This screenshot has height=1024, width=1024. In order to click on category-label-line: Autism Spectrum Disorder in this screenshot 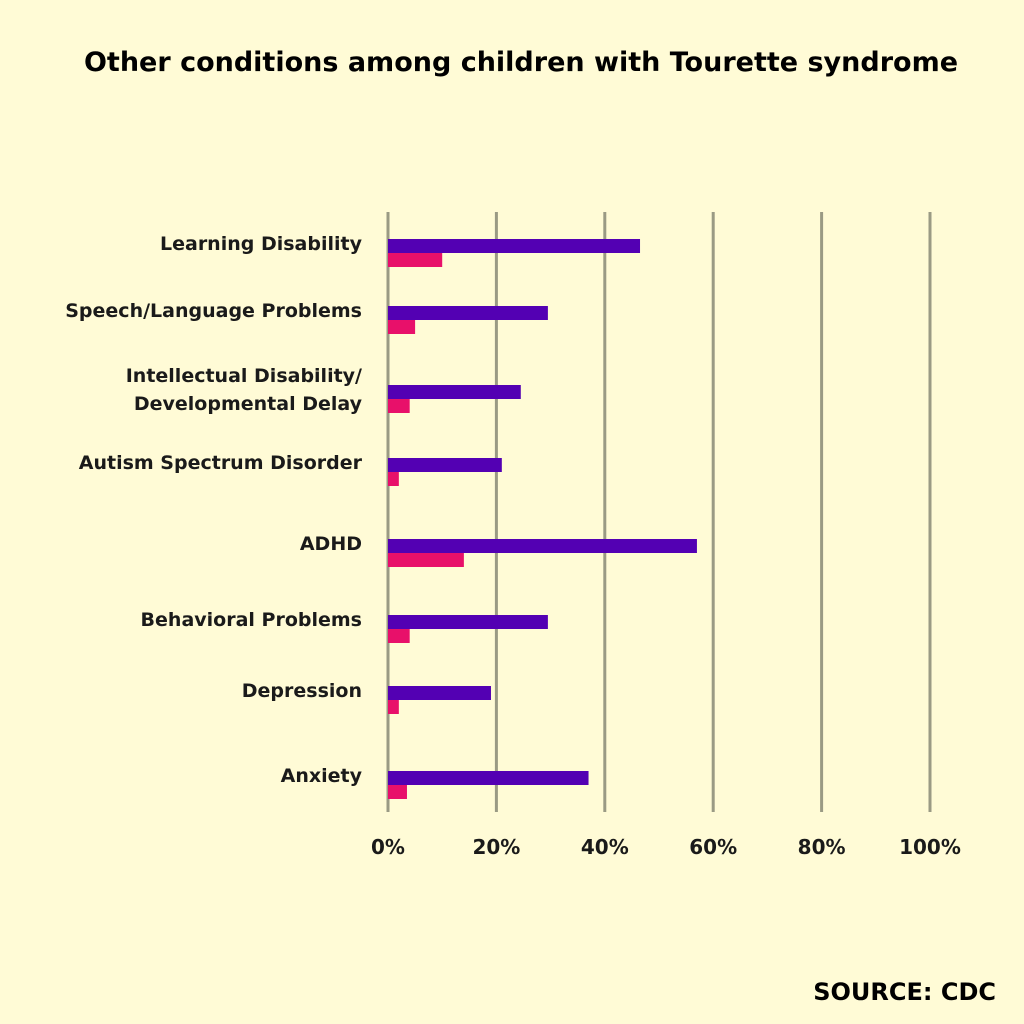, I will do `click(221, 463)`.